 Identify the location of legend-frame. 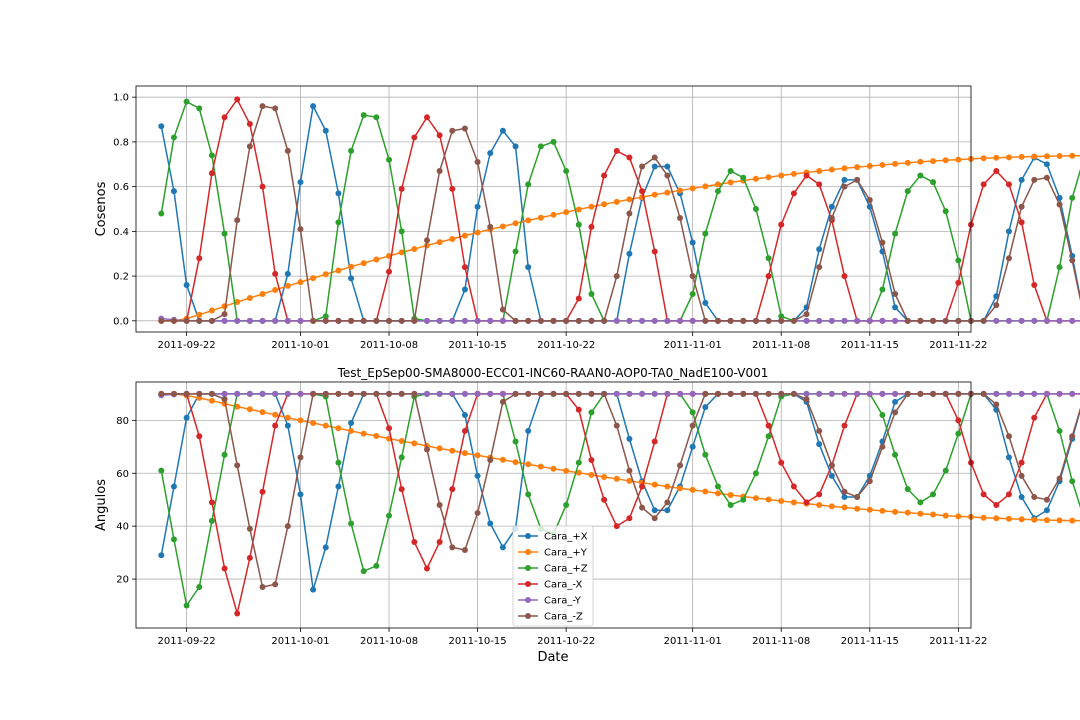
(553, 576).